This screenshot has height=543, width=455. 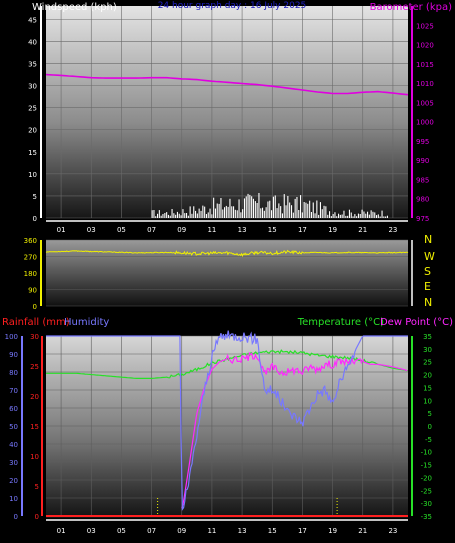 I want to click on panel2-tick-label: 90, so click(x=32, y=291).